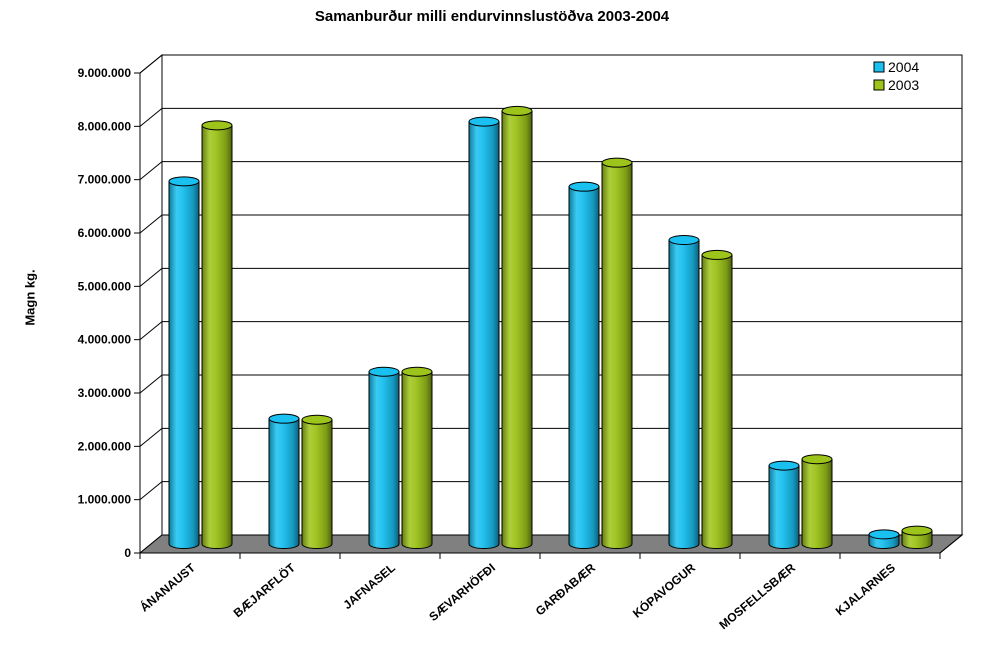  I want to click on y-tick-label: 2.000.000, so click(105, 446).